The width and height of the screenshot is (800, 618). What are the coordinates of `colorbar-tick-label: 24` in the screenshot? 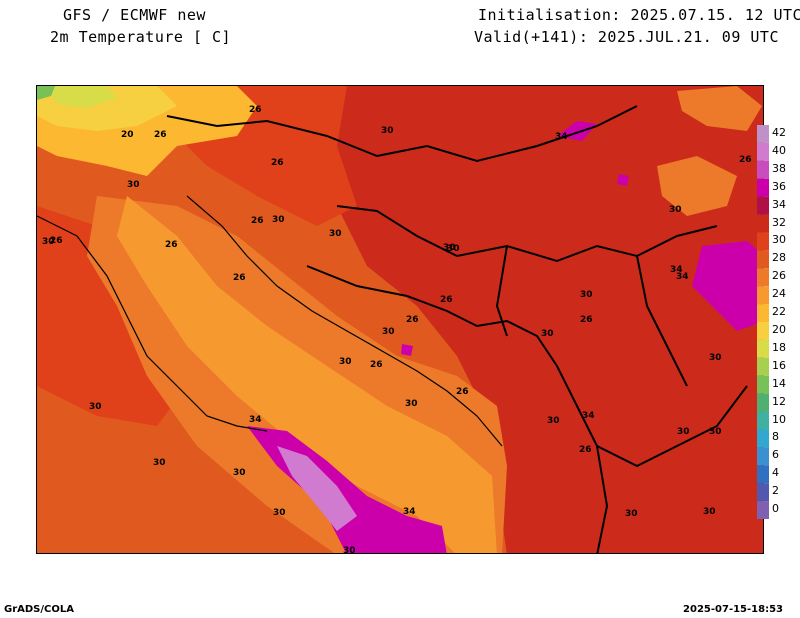 It's located at (779, 294).